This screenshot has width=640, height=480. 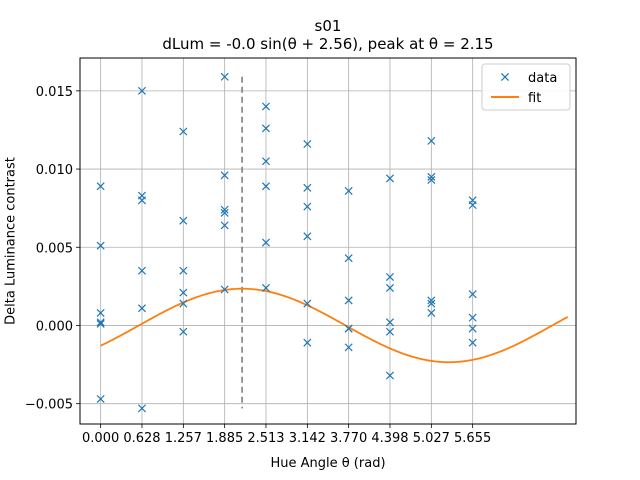 What do you see at coordinates (54, 326) in the screenshot?
I see `y-tick-label: 0.000` at bounding box center [54, 326].